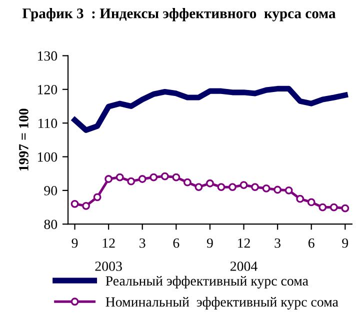 The image size is (358, 322). Describe the element at coordinates (207, 282) in the screenshot. I see `legend-label: Реальный эффективный курс сома` at that location.